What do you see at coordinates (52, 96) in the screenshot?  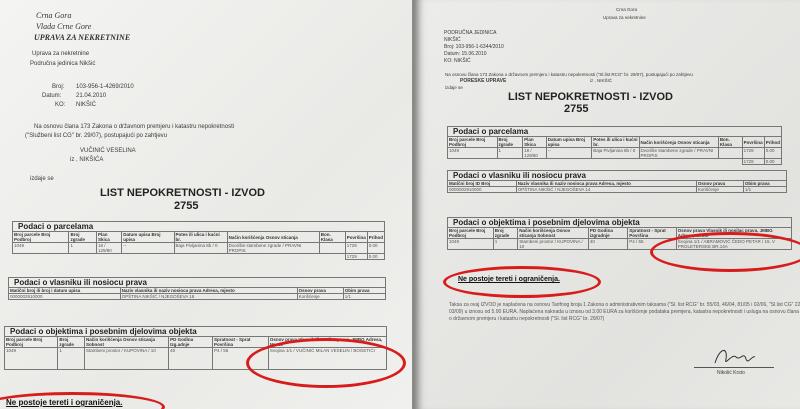 I see `datum-label: Datum:` at bounding box center [52, 96].